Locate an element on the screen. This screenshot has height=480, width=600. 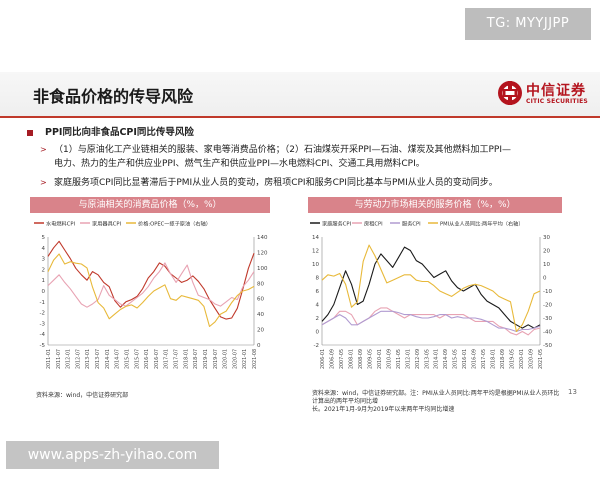
x-tick-label: 2015-01 is located at coordinates (127, 359).